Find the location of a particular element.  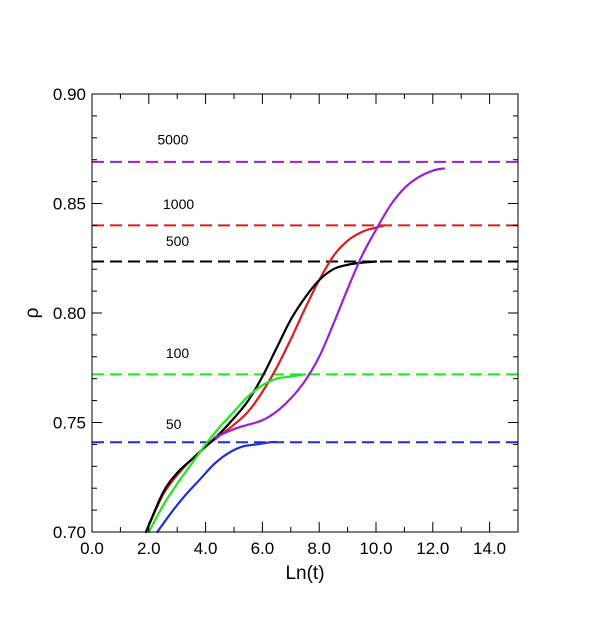

y-tick-label: 0.70 is located at coordinates (69, 532).